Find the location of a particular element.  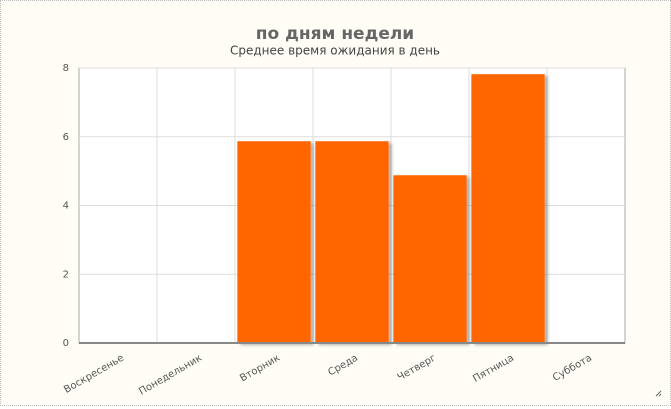

x-tick-label: Четверг is located at coordinates (417, 368).